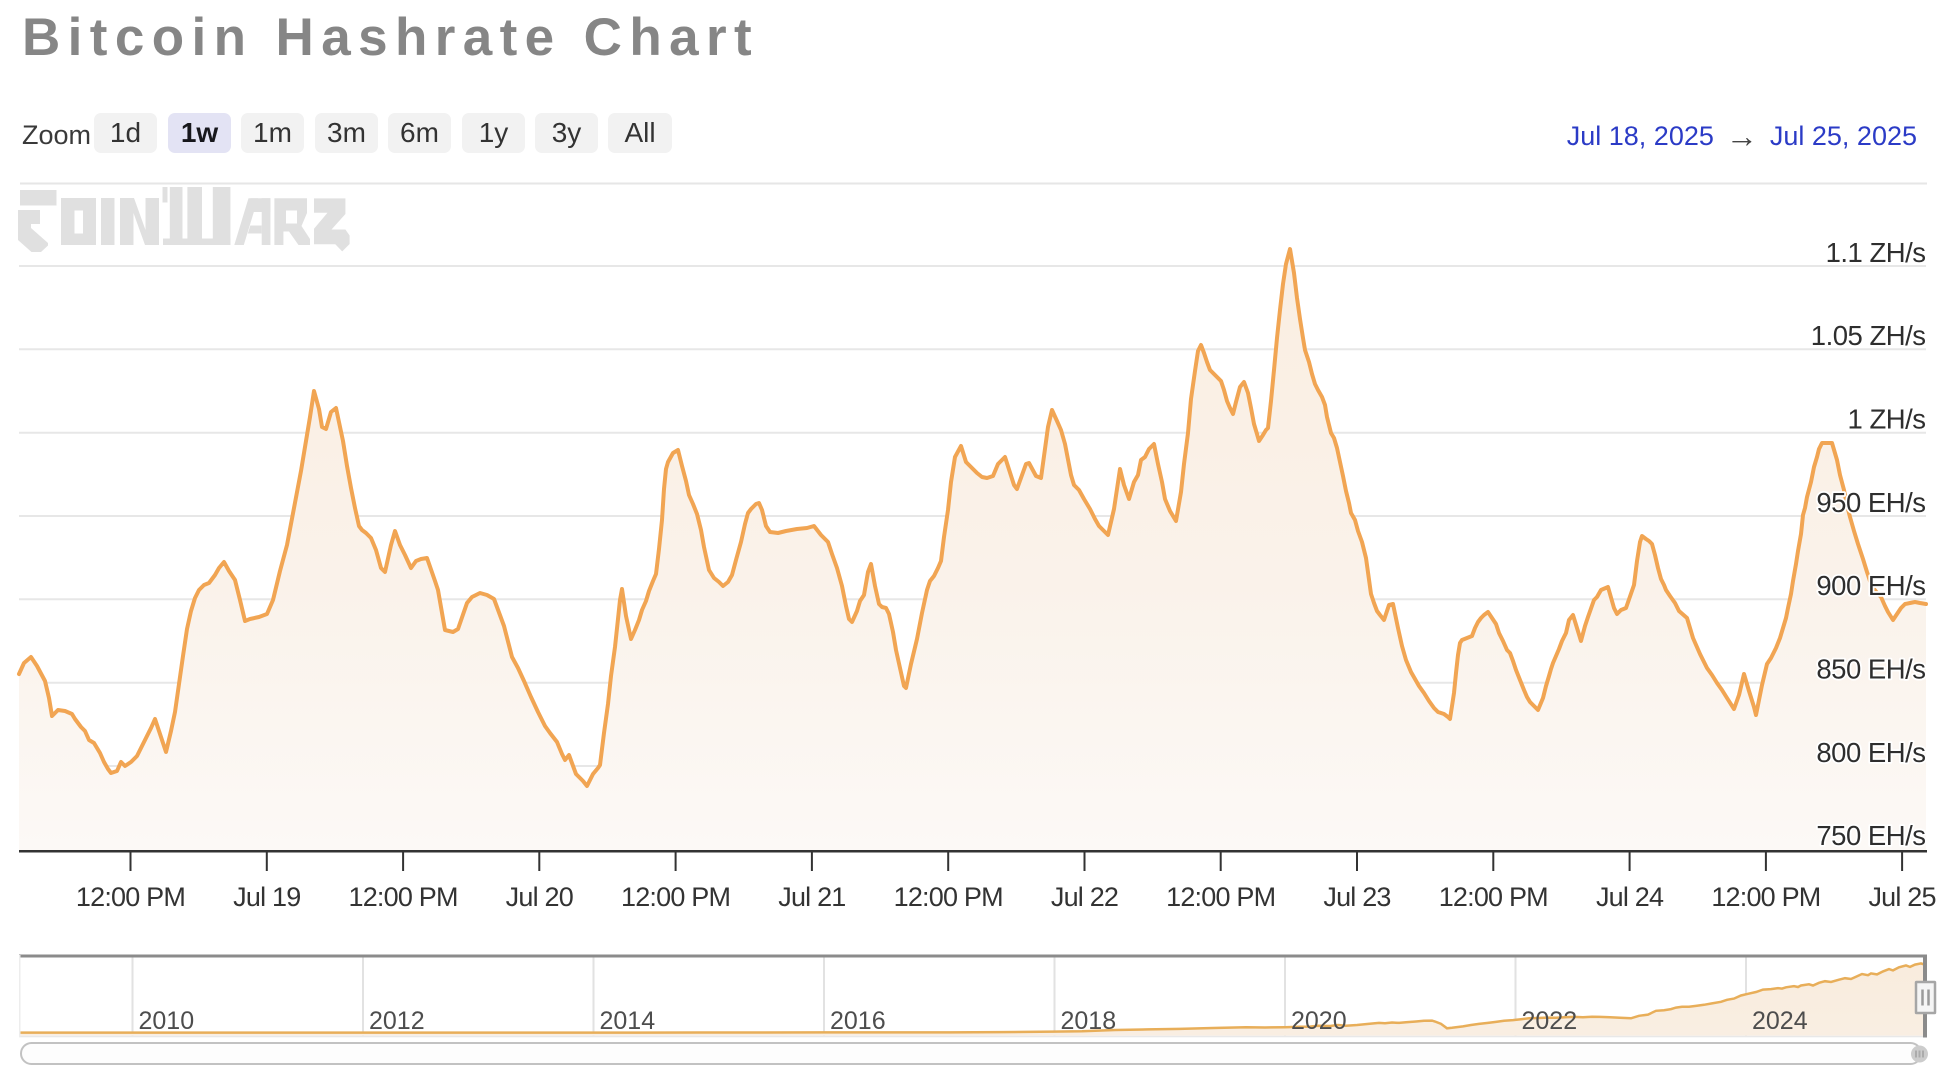  What do you see at coordinates (811, 897) in the screenshot?
I see `svg-text: Jul 21` at bounding box center [811, 897].